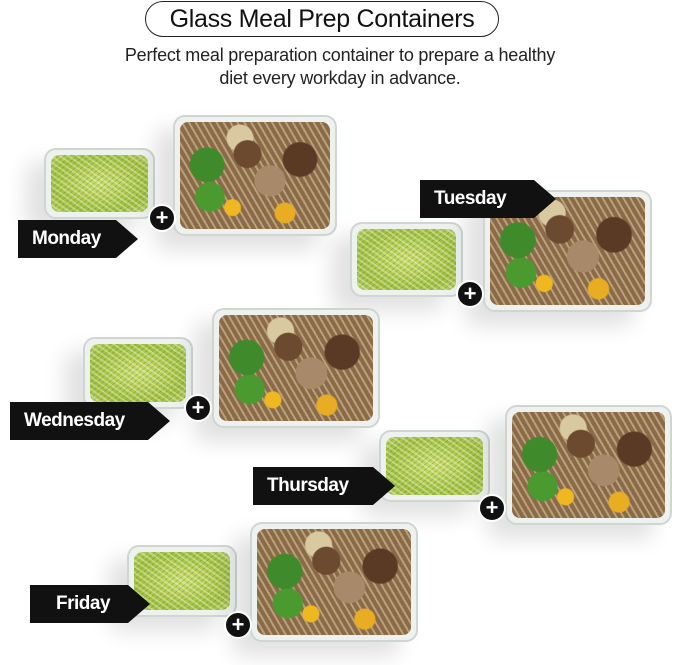  I want to click on large-container-wednesday, so click(296, 368).